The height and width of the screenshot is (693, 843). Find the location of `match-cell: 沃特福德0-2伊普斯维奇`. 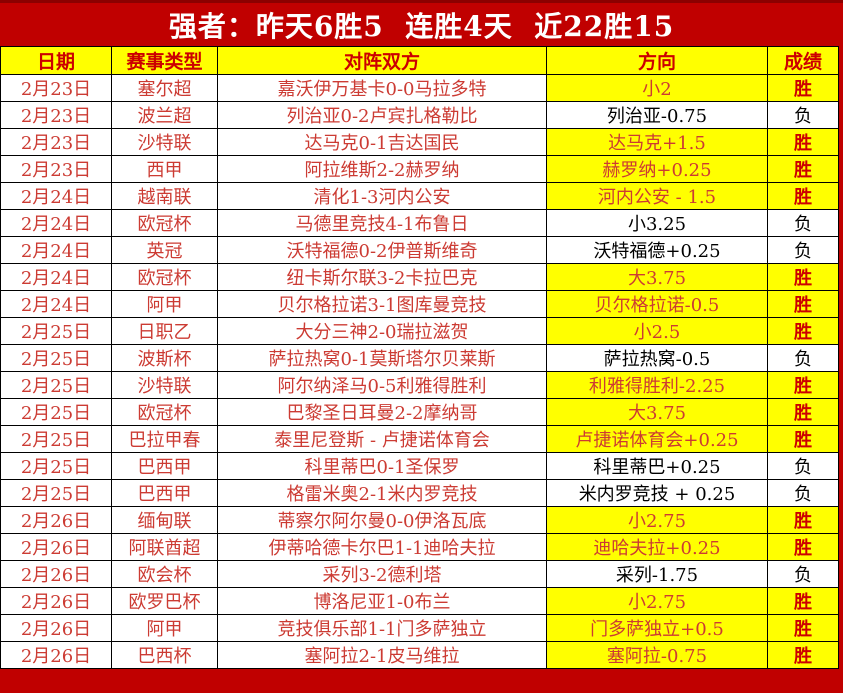

match-cell: 沃特福德0-2伊普斯维奇 is located at coordinates (382, 250).